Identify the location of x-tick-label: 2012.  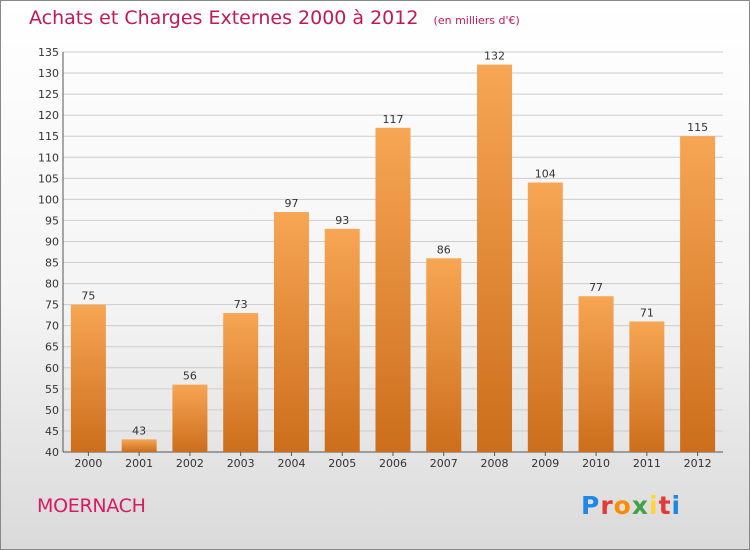
(698, 463).